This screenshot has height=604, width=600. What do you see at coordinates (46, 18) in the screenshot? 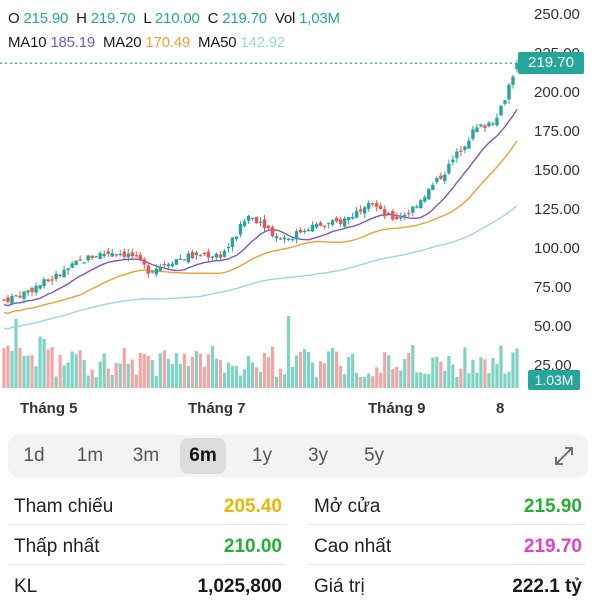
I see `ohlc-open-value: 215.90` at bounding box center [46, 18].